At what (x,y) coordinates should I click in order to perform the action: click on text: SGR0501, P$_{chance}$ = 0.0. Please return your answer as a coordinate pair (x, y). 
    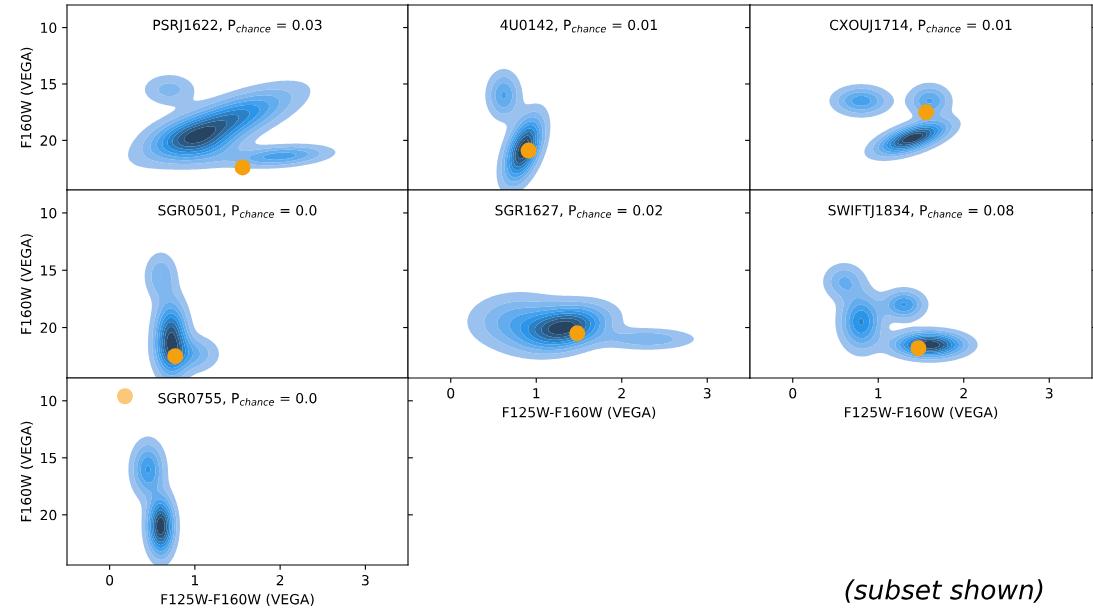
    Looking at the image, I should click on (237, 211).